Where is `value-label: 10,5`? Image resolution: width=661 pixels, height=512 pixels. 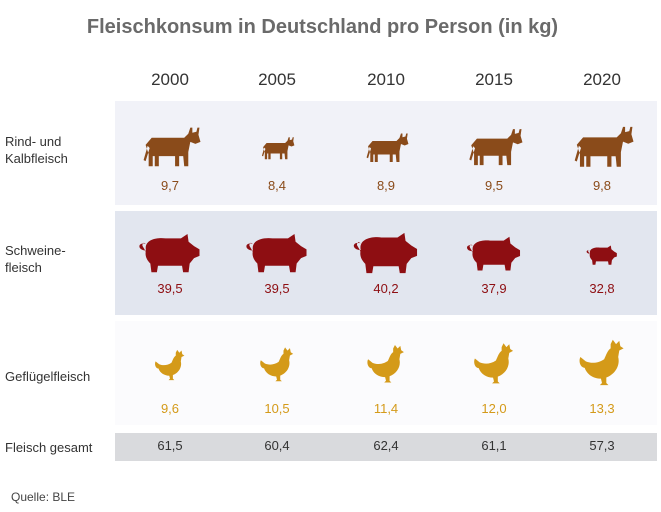 value-label: 10,5 is located at coordinates (277, 408).